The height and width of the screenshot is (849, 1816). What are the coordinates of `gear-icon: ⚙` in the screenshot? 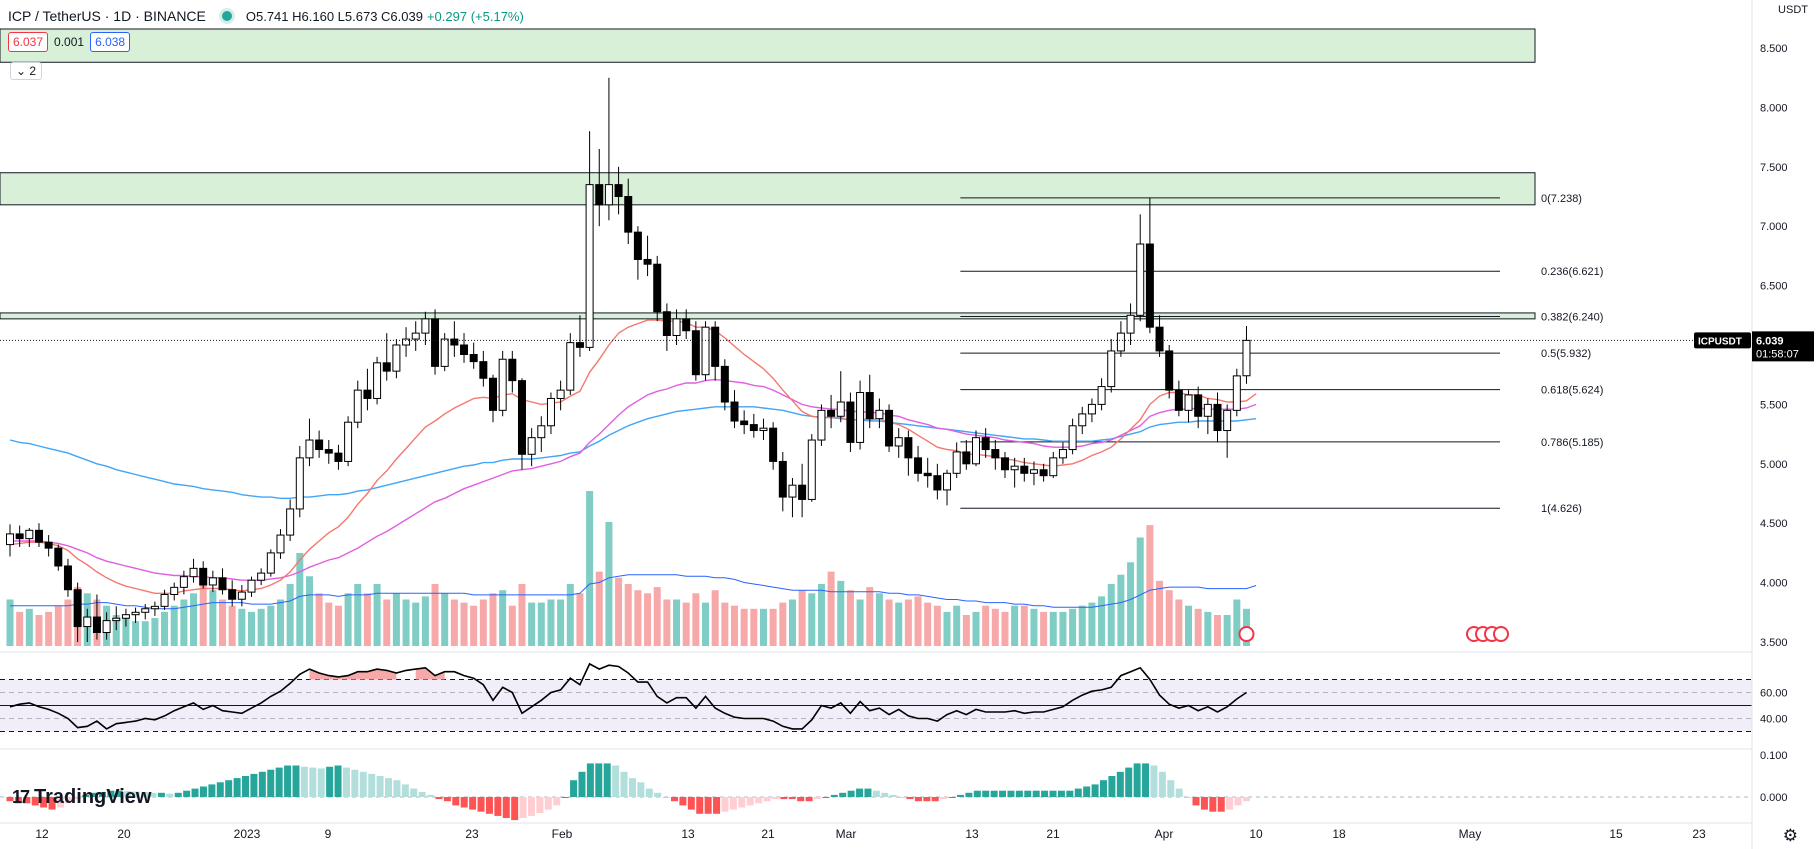 It's located at (1790, 835).